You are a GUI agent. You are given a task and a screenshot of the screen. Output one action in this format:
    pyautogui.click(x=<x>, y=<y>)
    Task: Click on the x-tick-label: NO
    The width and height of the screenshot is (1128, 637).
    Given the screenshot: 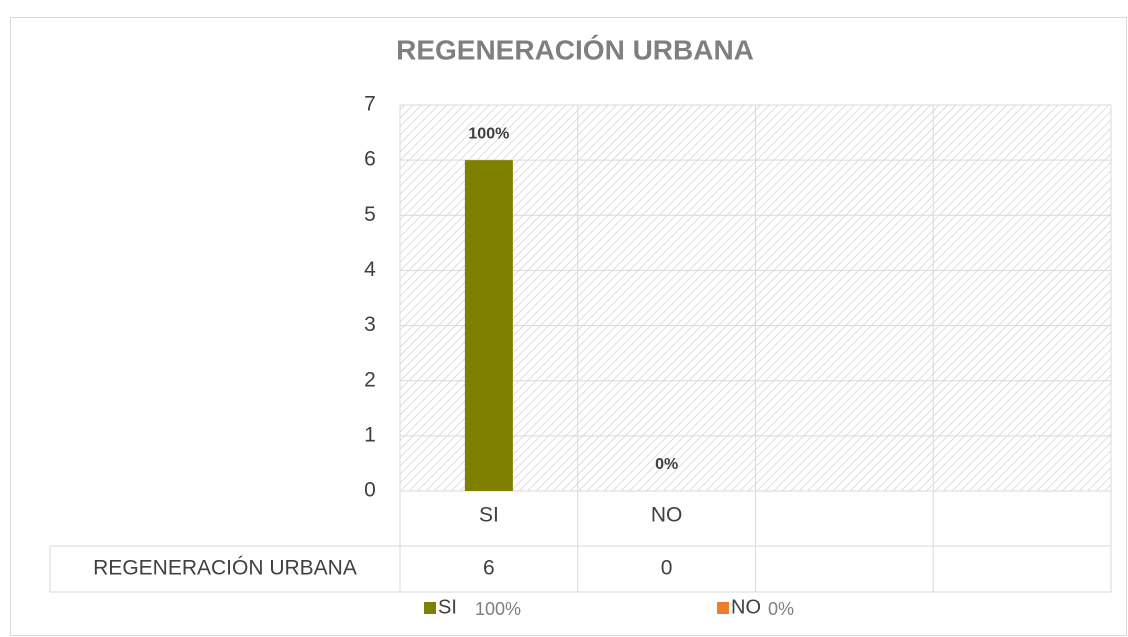 What is the action you would take?
    pyautogui.click(x=667, y=515)
    